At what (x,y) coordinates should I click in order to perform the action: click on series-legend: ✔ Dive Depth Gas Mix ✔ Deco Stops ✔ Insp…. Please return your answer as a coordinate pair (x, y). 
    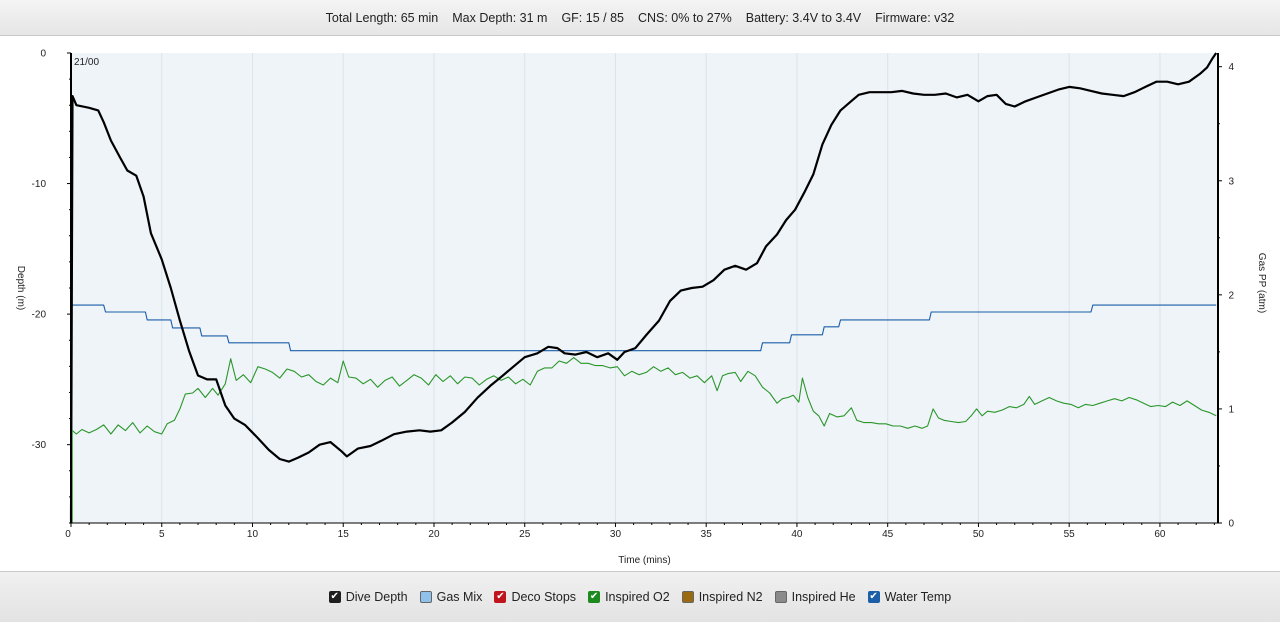
    Looking at the image, I should click on (640, 596).